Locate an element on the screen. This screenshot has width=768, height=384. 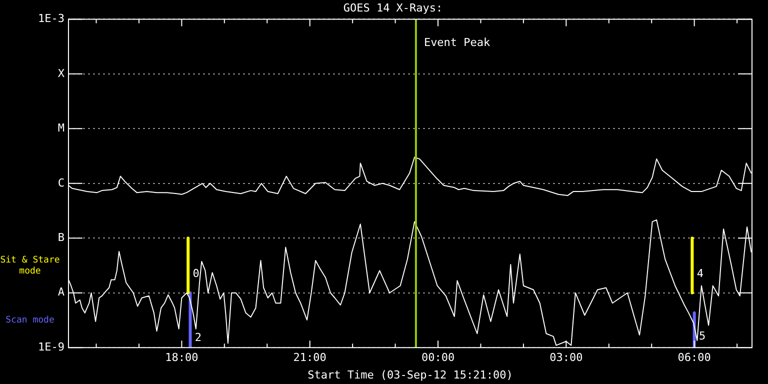
annotation: 0 is located at coordinates (196, 273).